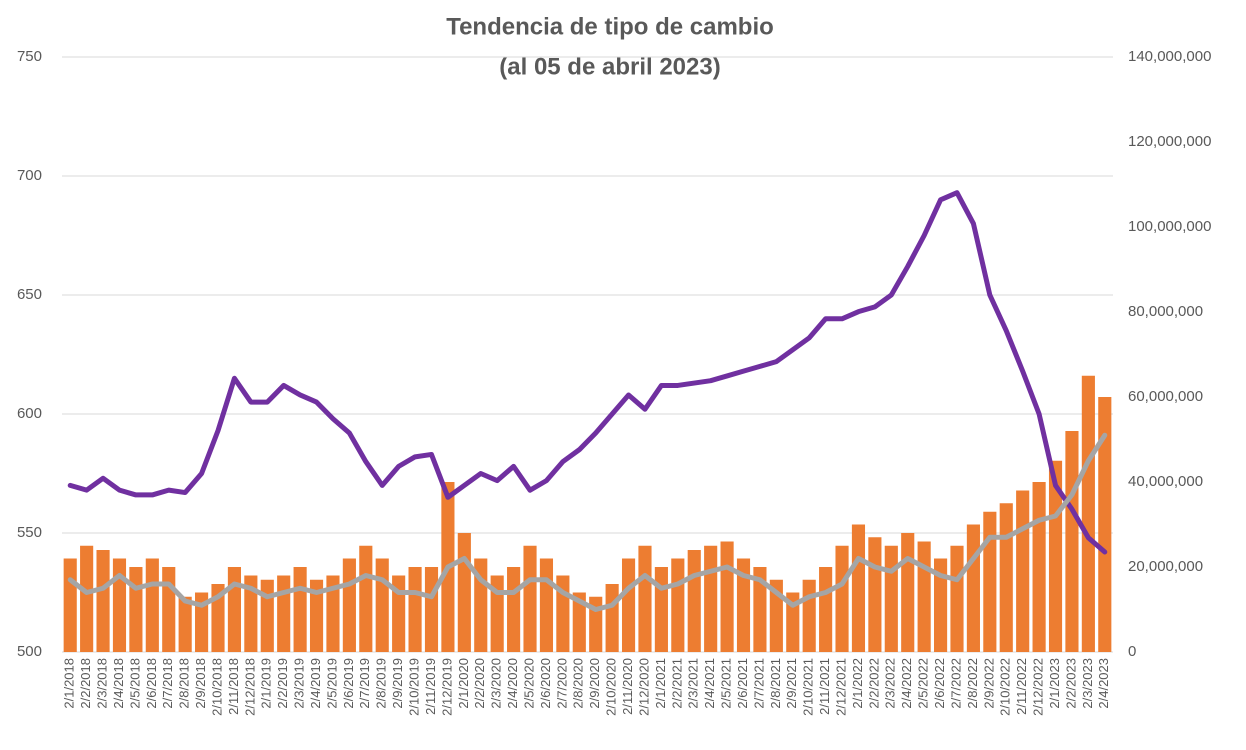 The image size is (1246, 750). Describe the element at coordinates (1165, 311) in the screenshot. I see `y2-tick-label: 80,000,000` at that location.